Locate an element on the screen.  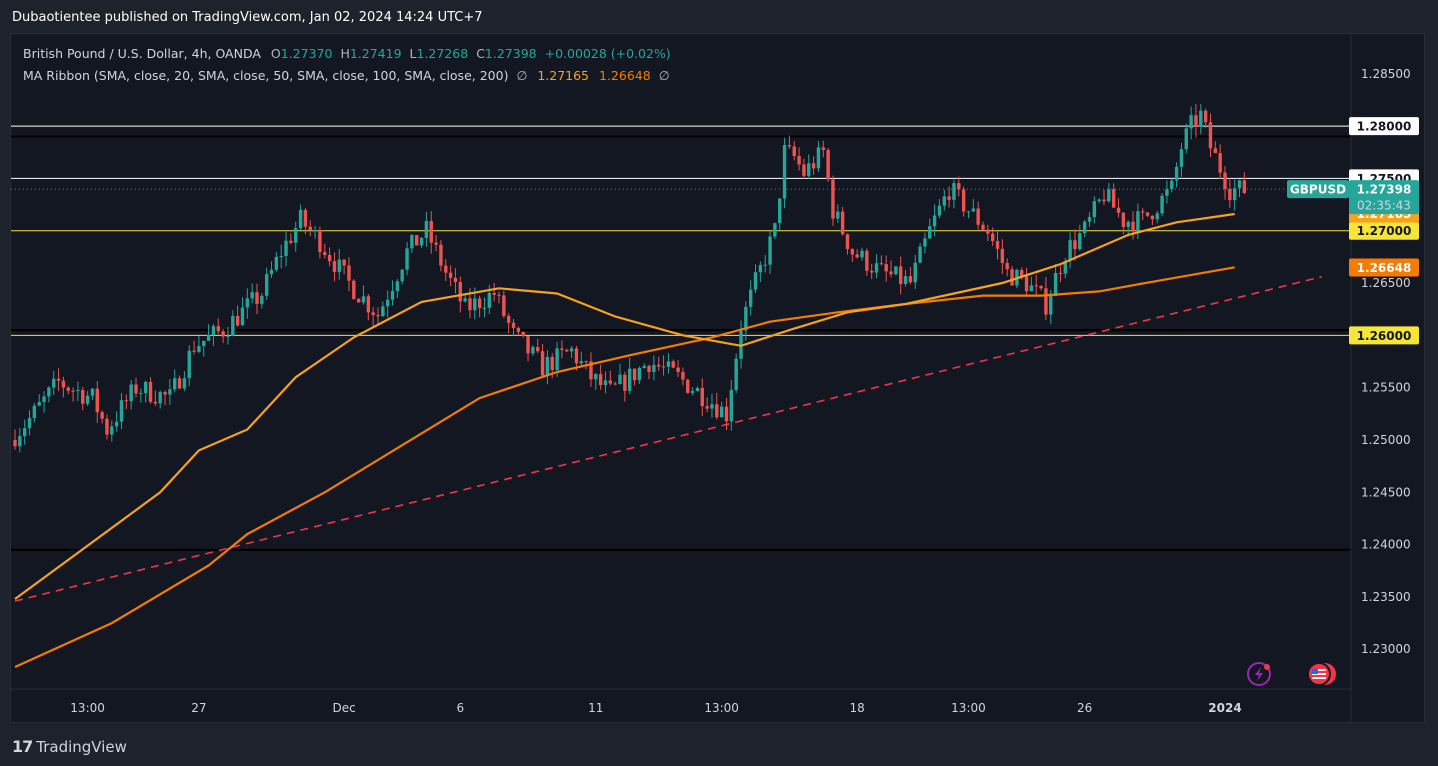
level-tag: 1.28000 is located at coordinates (1384, 127).